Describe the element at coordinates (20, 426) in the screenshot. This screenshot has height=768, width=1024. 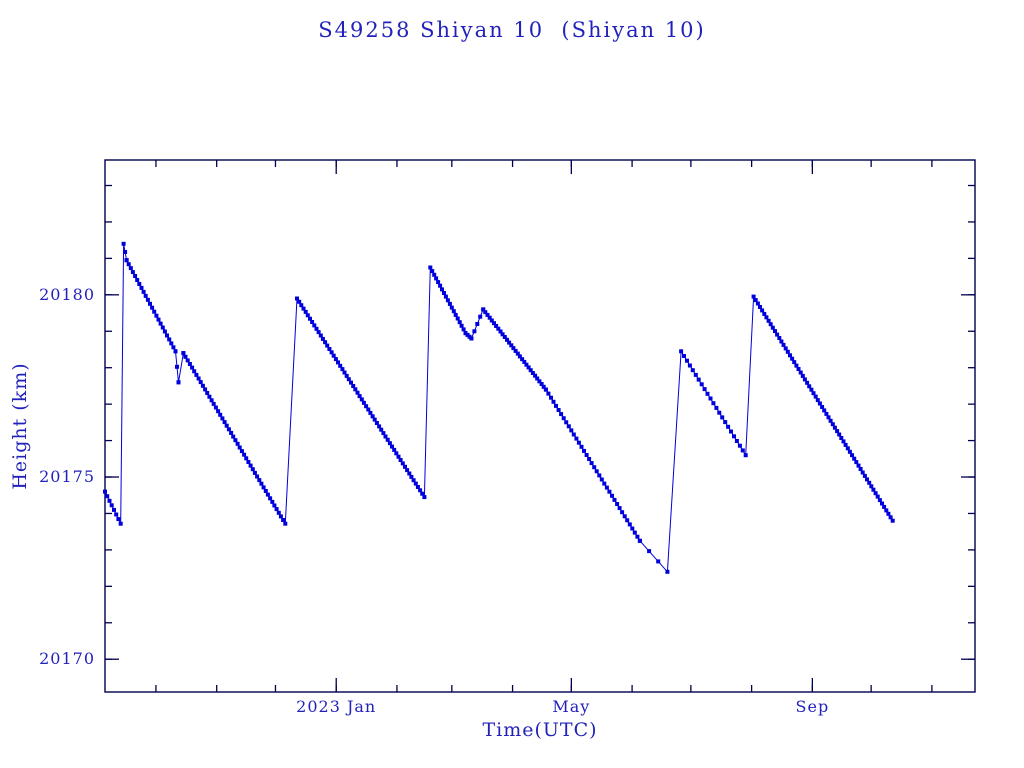
I see `y-axis-label: Height (km)` at that location.